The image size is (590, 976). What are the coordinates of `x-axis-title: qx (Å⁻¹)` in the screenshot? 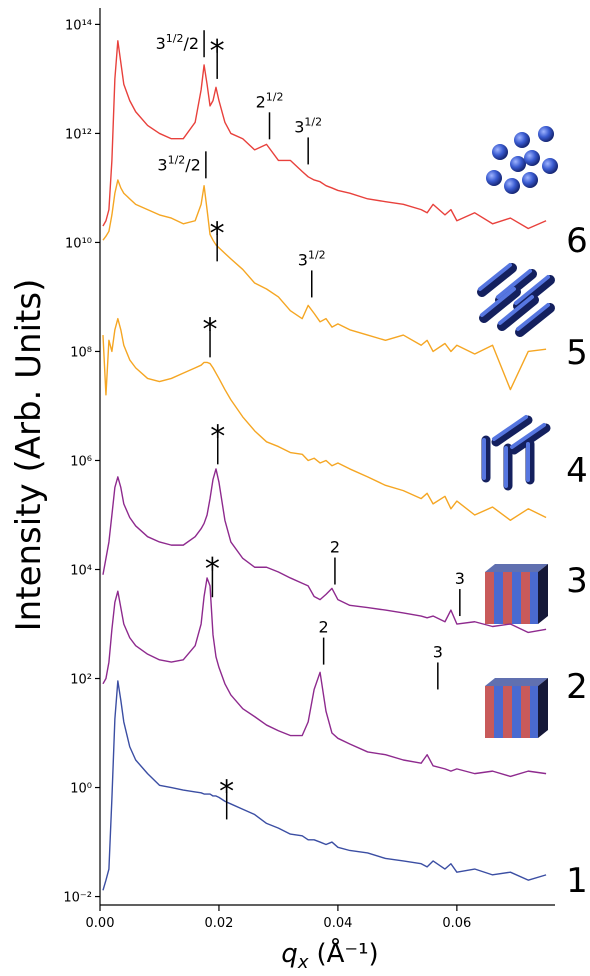 It's located at (329, 955).